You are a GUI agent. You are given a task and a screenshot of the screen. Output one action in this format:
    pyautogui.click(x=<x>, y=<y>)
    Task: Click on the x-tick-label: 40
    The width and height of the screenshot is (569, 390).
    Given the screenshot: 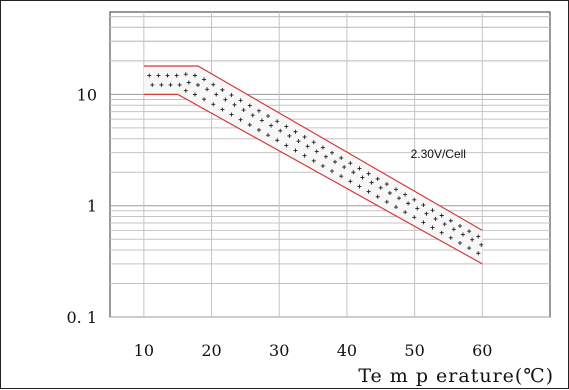 What is the action you would take?
    pyautogui.click(x=347, y=350)
    